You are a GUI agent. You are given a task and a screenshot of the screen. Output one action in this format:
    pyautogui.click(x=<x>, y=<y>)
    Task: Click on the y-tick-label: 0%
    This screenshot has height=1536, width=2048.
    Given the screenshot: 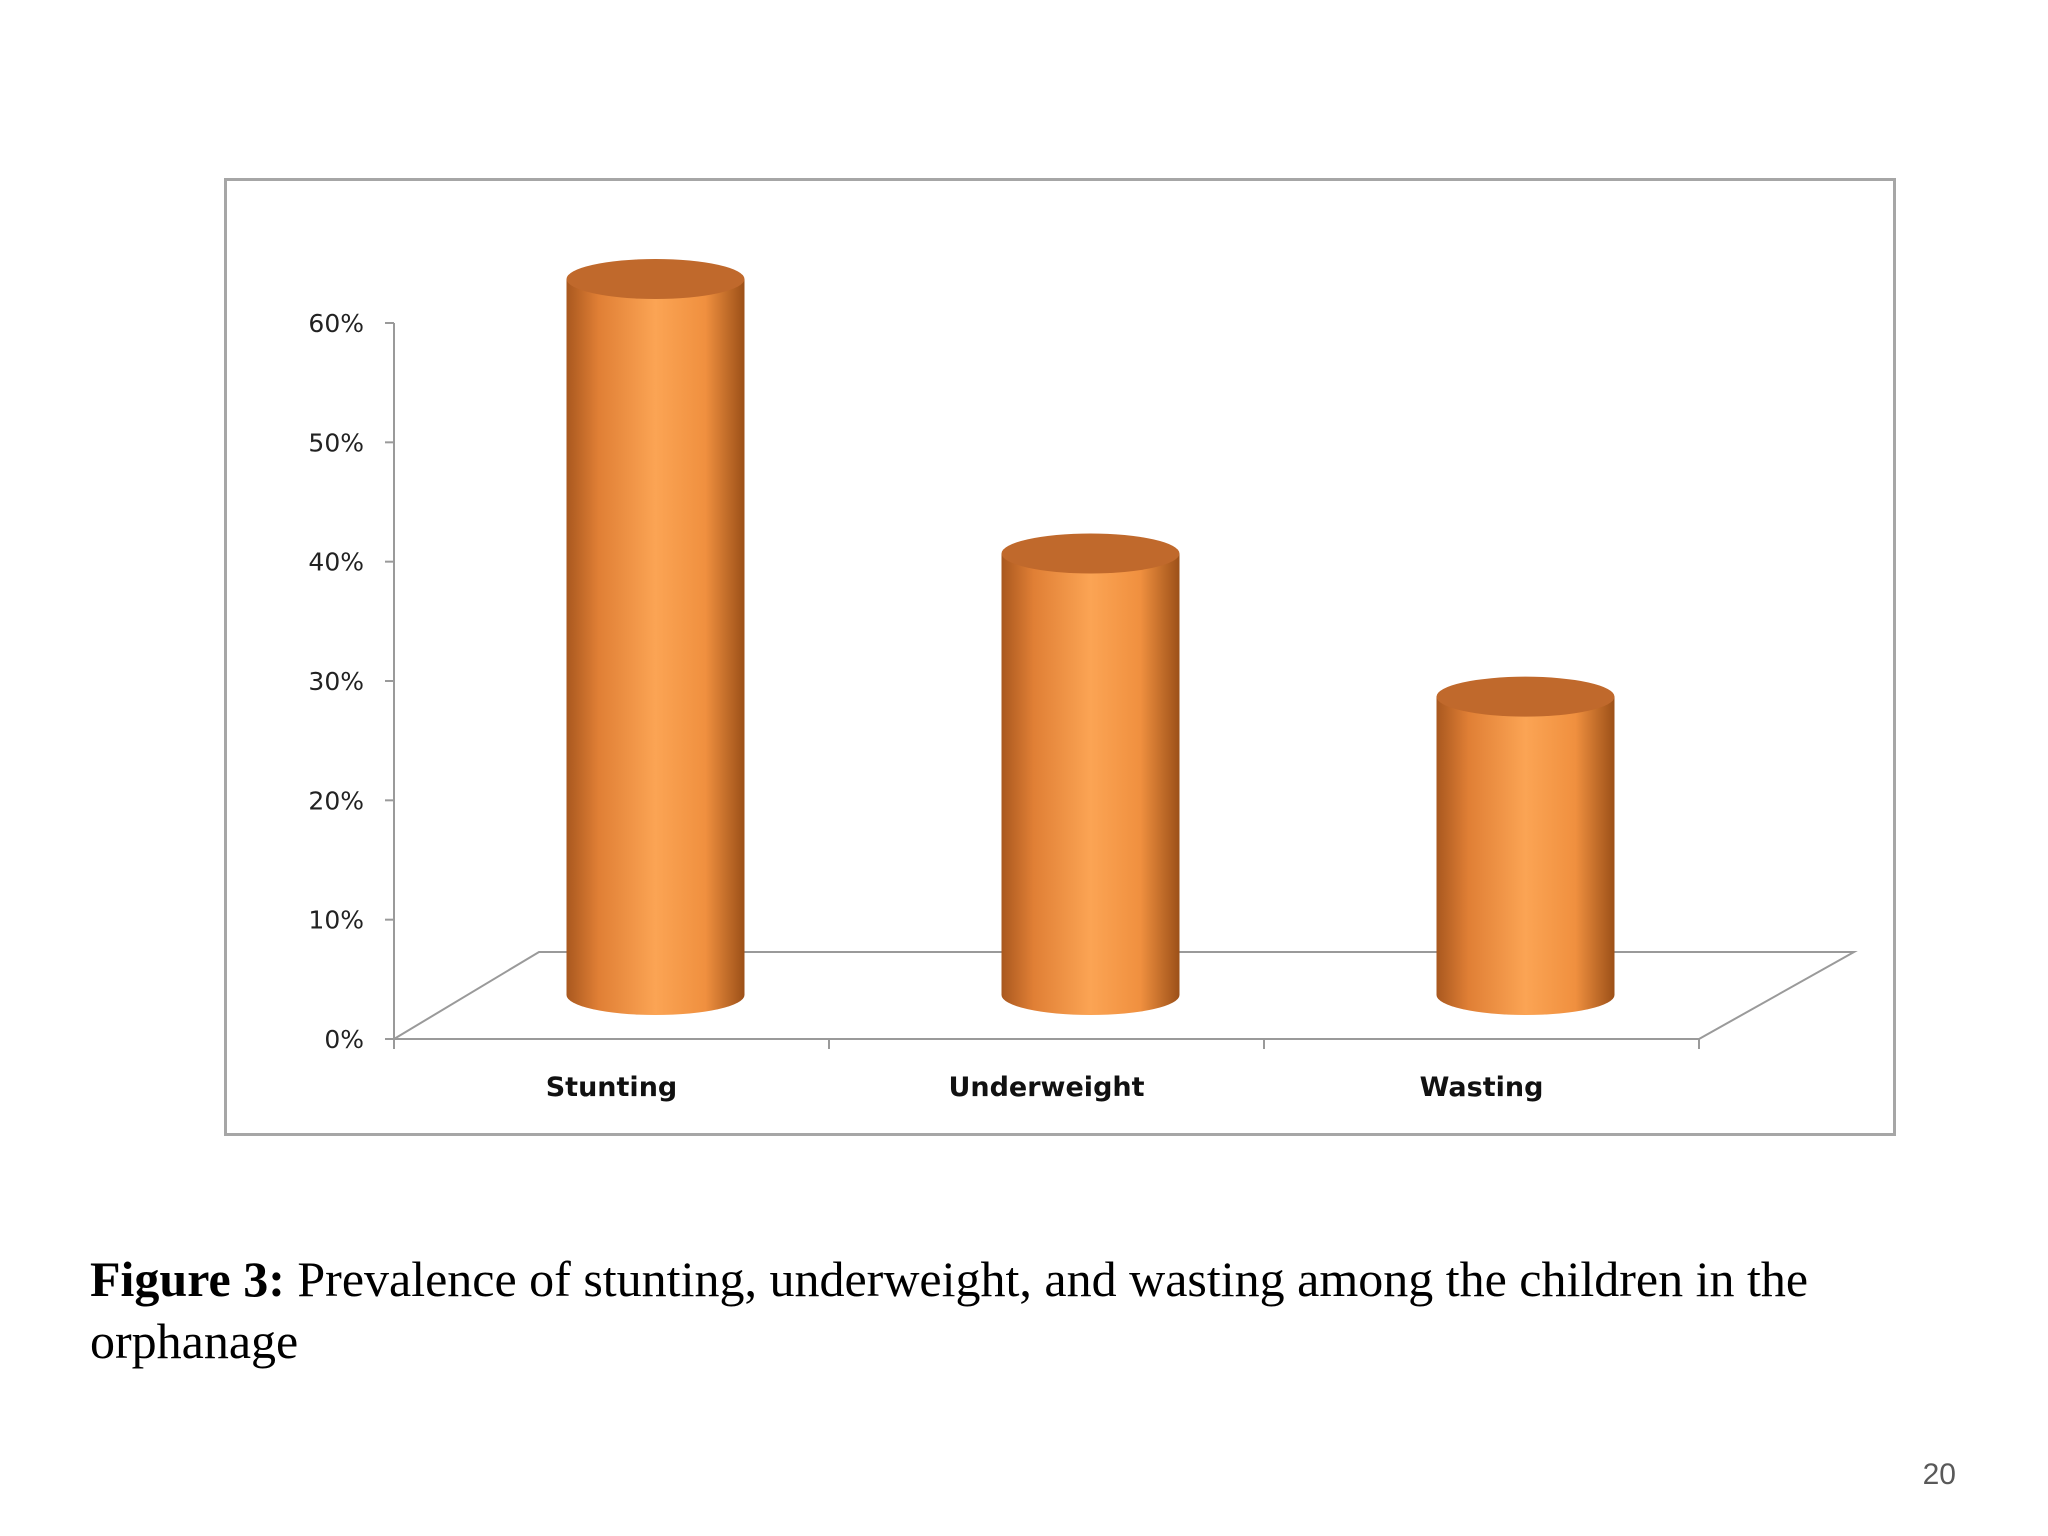 What is the action you would take?
    pyautogui.click(x=344, y=1039)
    